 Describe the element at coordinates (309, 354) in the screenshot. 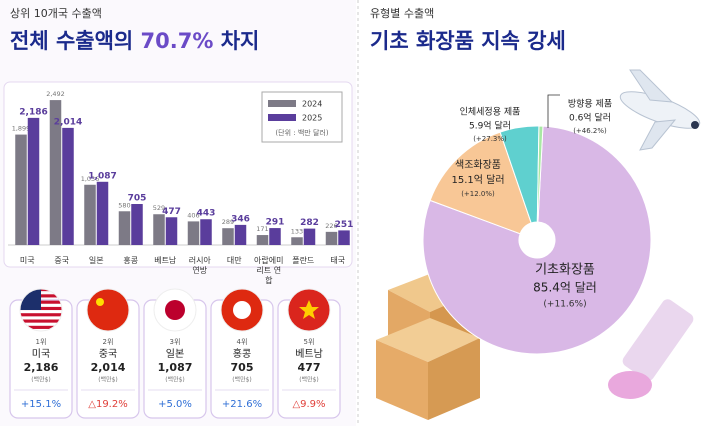

I see `card-country: 베트남` at that location.